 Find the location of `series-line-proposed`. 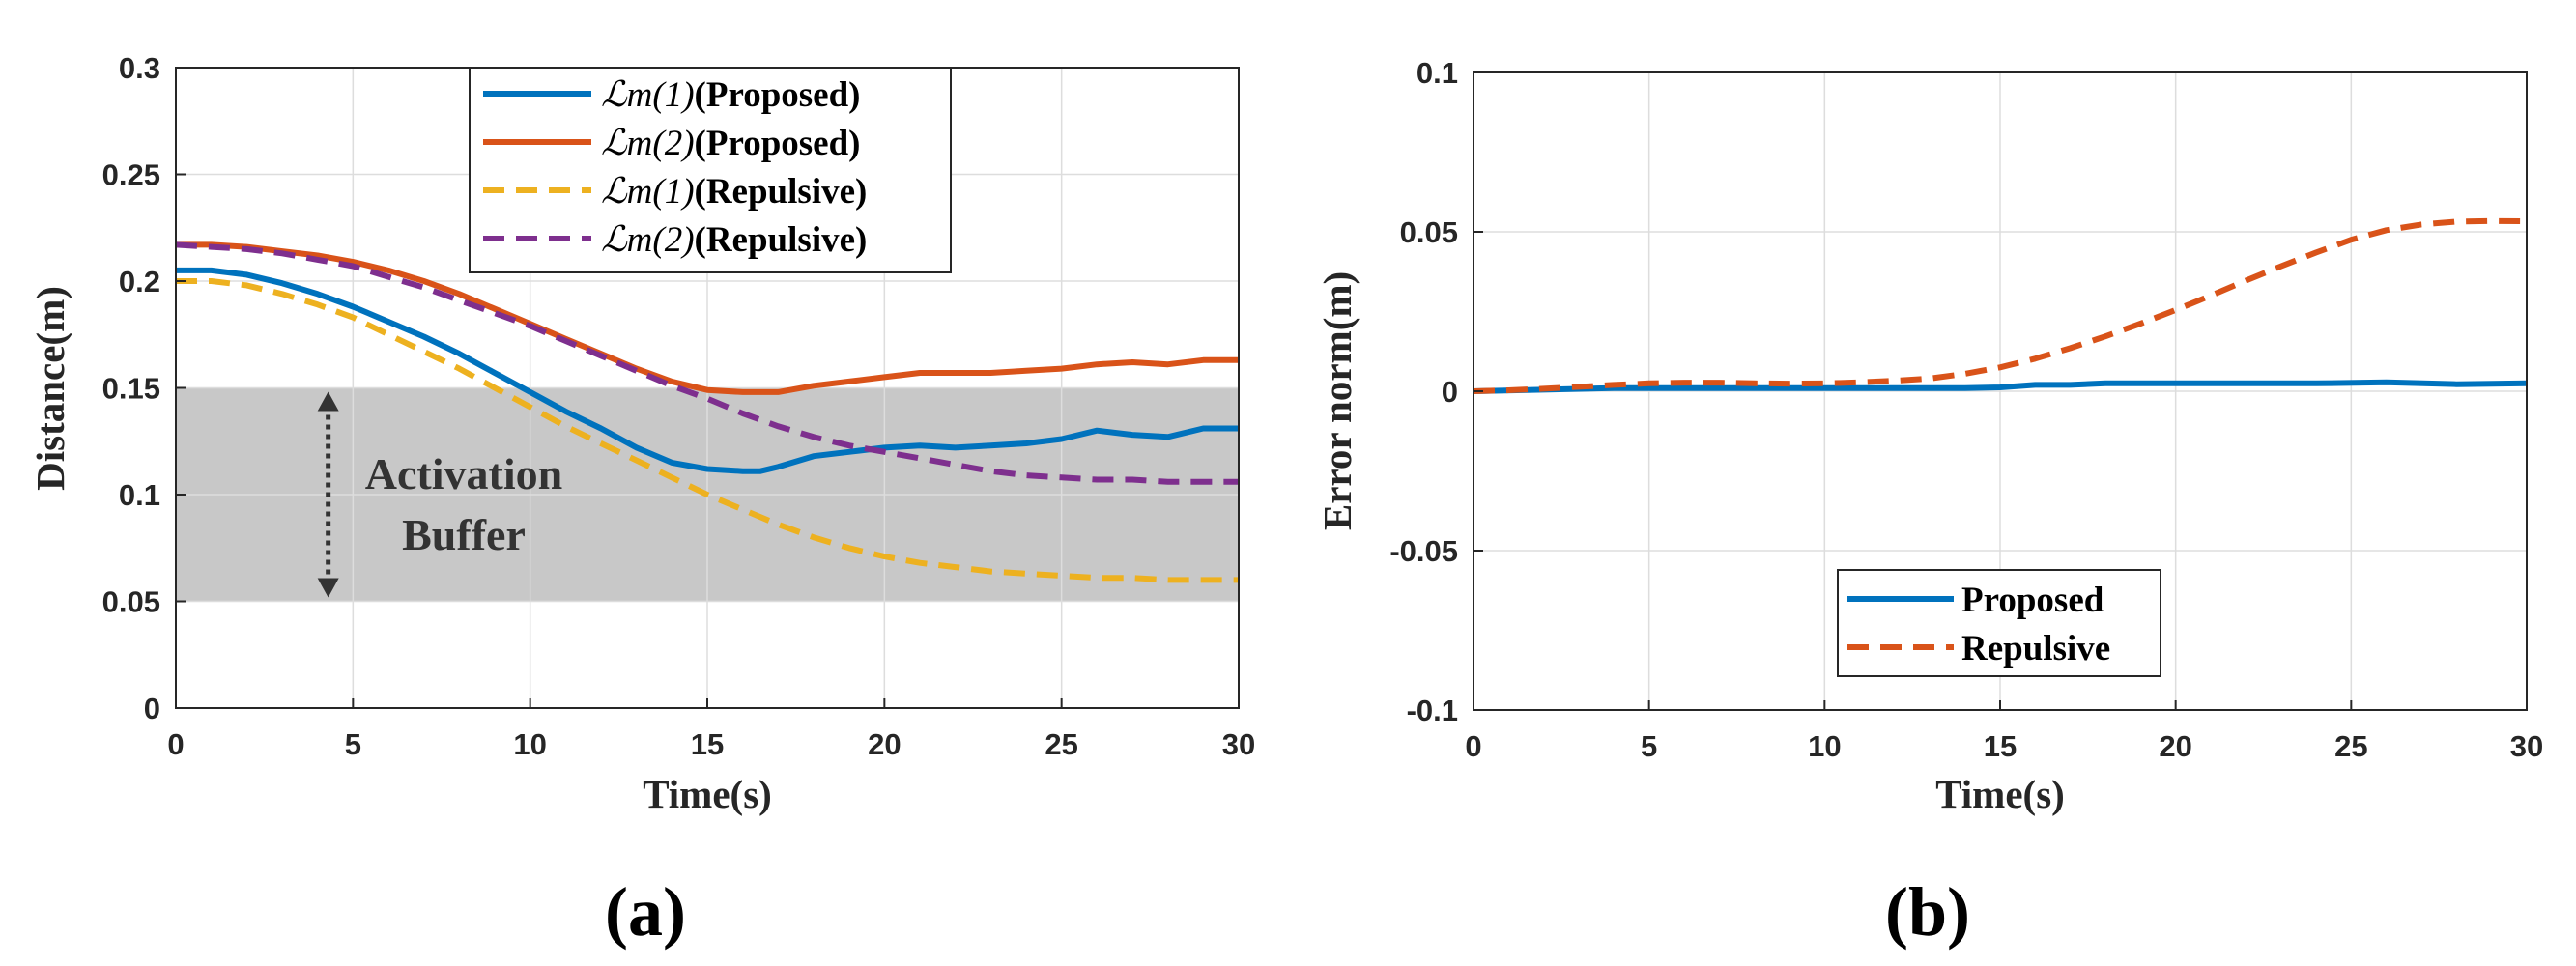

series-line-proposed is located at coordinates (2001, 386).